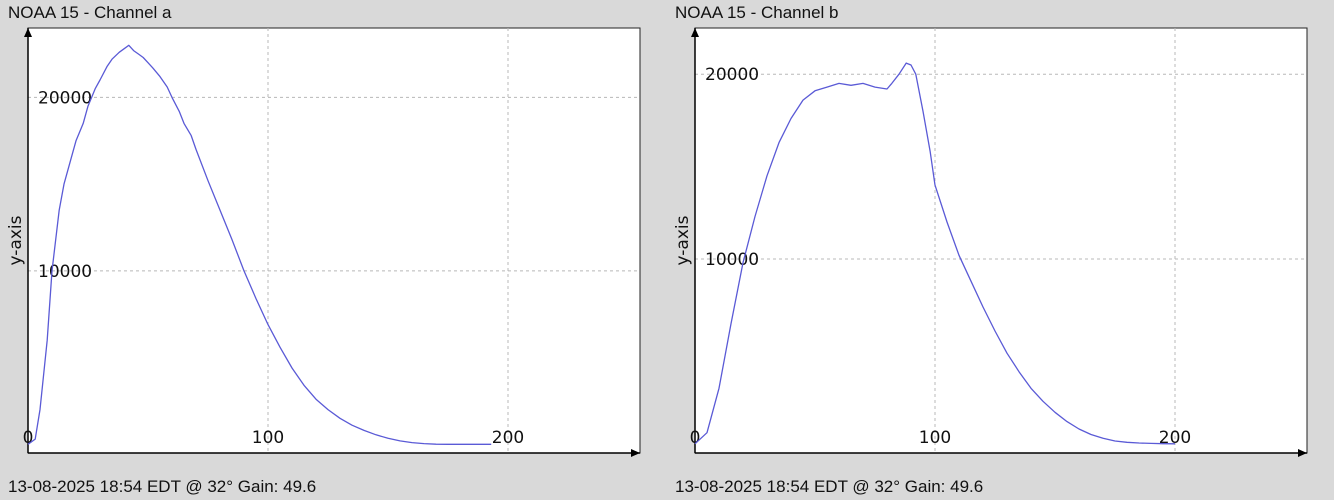 Image resolution: width=1334 pixels, height=500 pixels. Describe the element at coordinates (757, 12) in the screenshot. I see `chart-title: NOAA 15 - Channel b` at that location.